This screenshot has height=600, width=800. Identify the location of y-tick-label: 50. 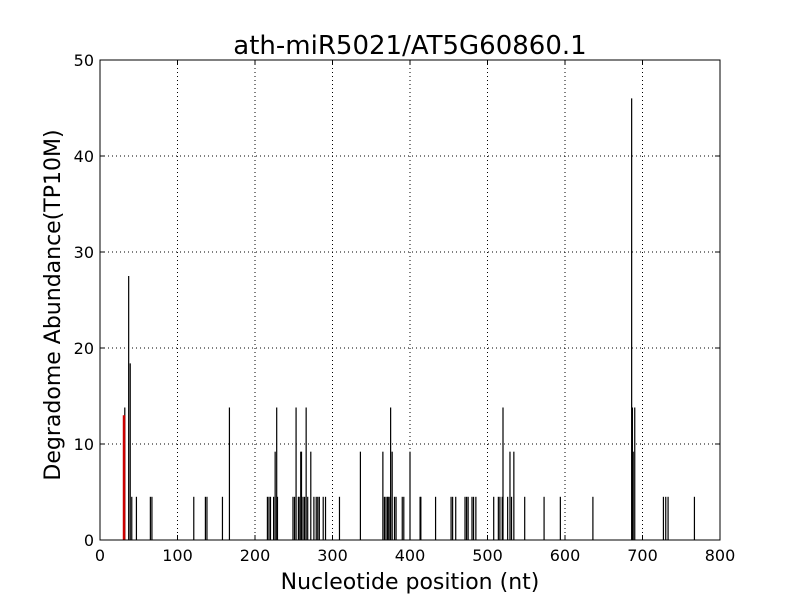
(84, 60).